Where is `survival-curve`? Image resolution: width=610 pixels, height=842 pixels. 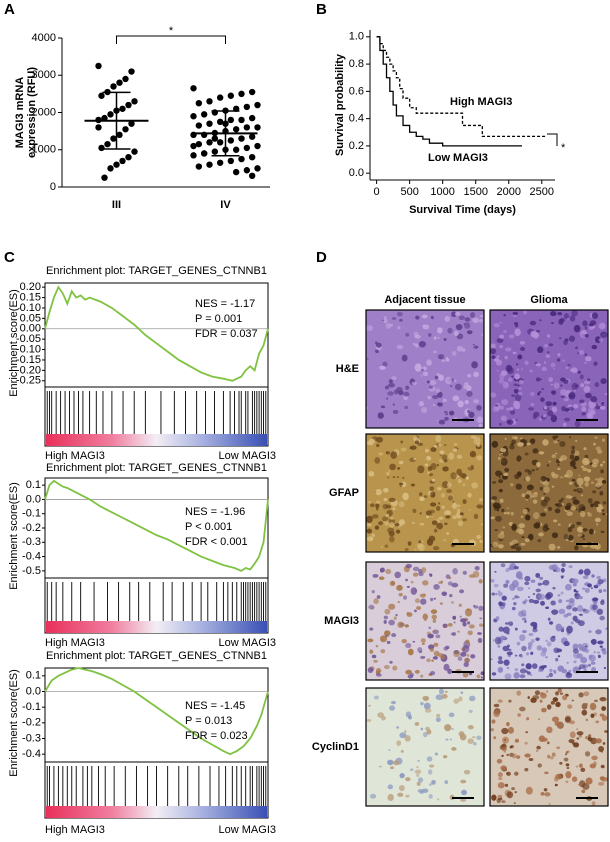 survival-curve is located at coordinates (449, 91).